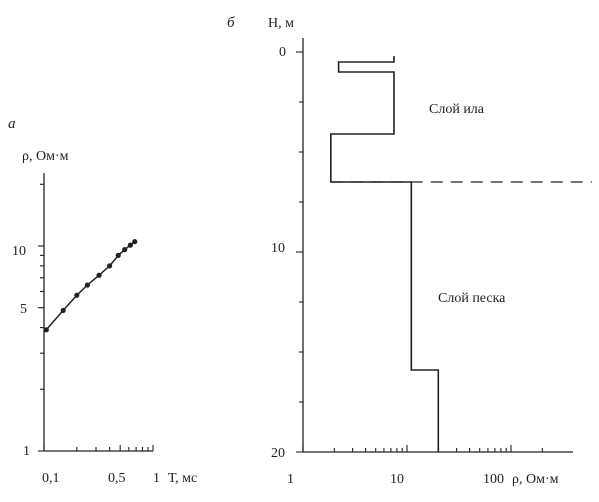 The height and width of the screenshot is (502, 599). What do you see at coordinates (45, 156) in the screenshot?
I see `panel-a-ylabel: ρ, Ом·м` at bounding box center [45, 156].